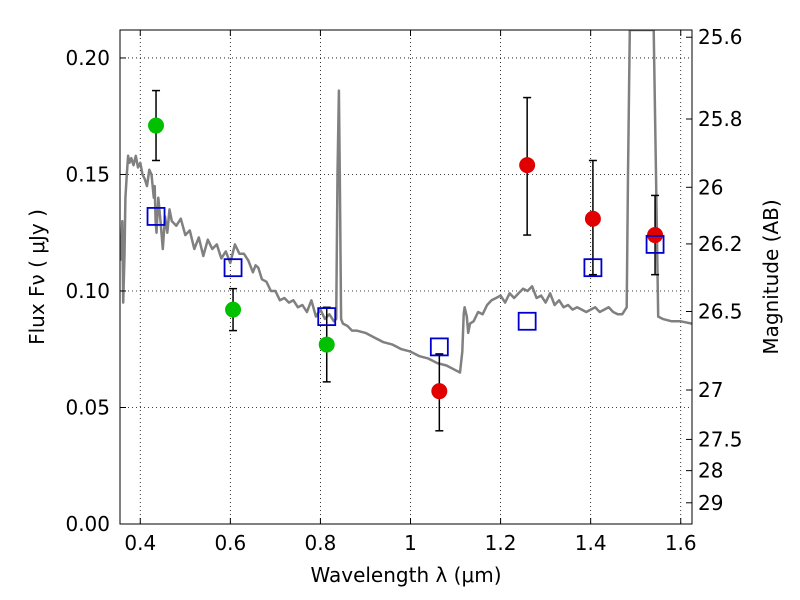 The image size is (800, 600). Describe the element at coordinates (87, 291) in the screenshot. I see `y-tick-label: 0.10` at that location.